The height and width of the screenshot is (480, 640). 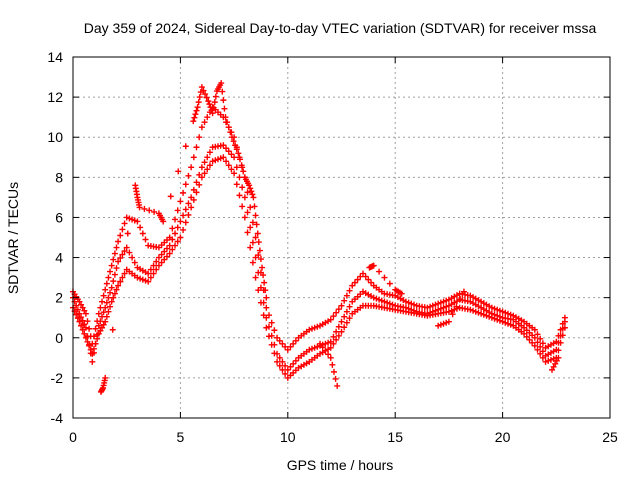 I want to click on x-tick-label: 20, so click(x=503, y=437).